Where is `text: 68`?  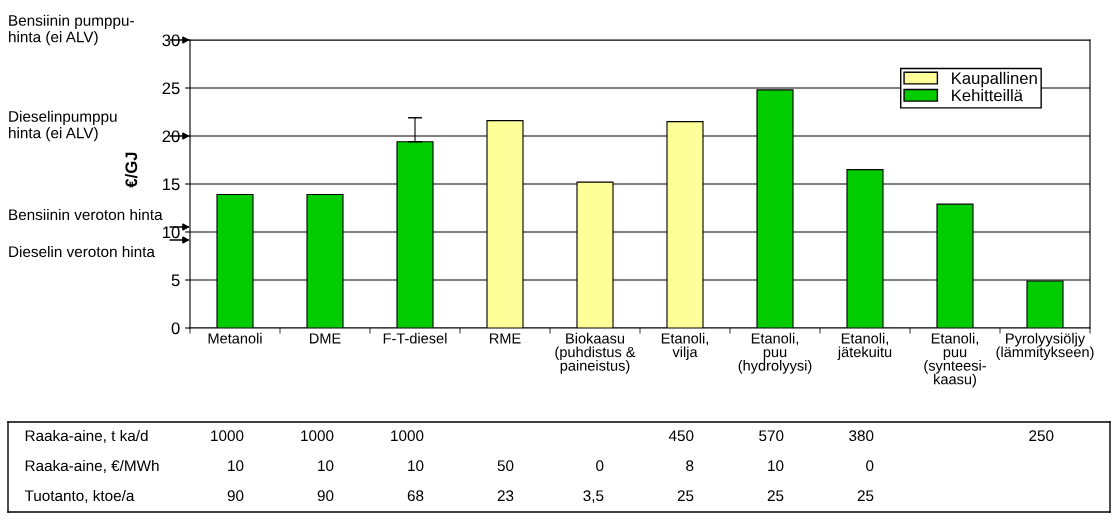
text: 68 is located at coordinates (415, 496).